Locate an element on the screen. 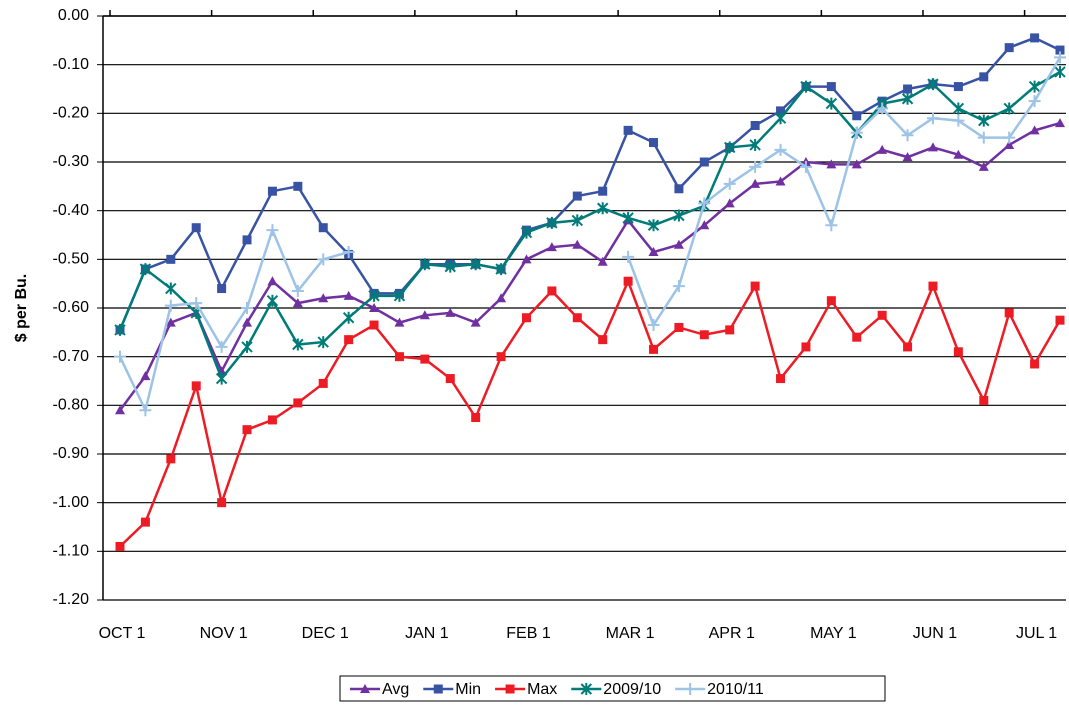 The width and height of the screenshot is (1069, 707). y-tick-label: -0.60 is located at coordinates (71, 307).